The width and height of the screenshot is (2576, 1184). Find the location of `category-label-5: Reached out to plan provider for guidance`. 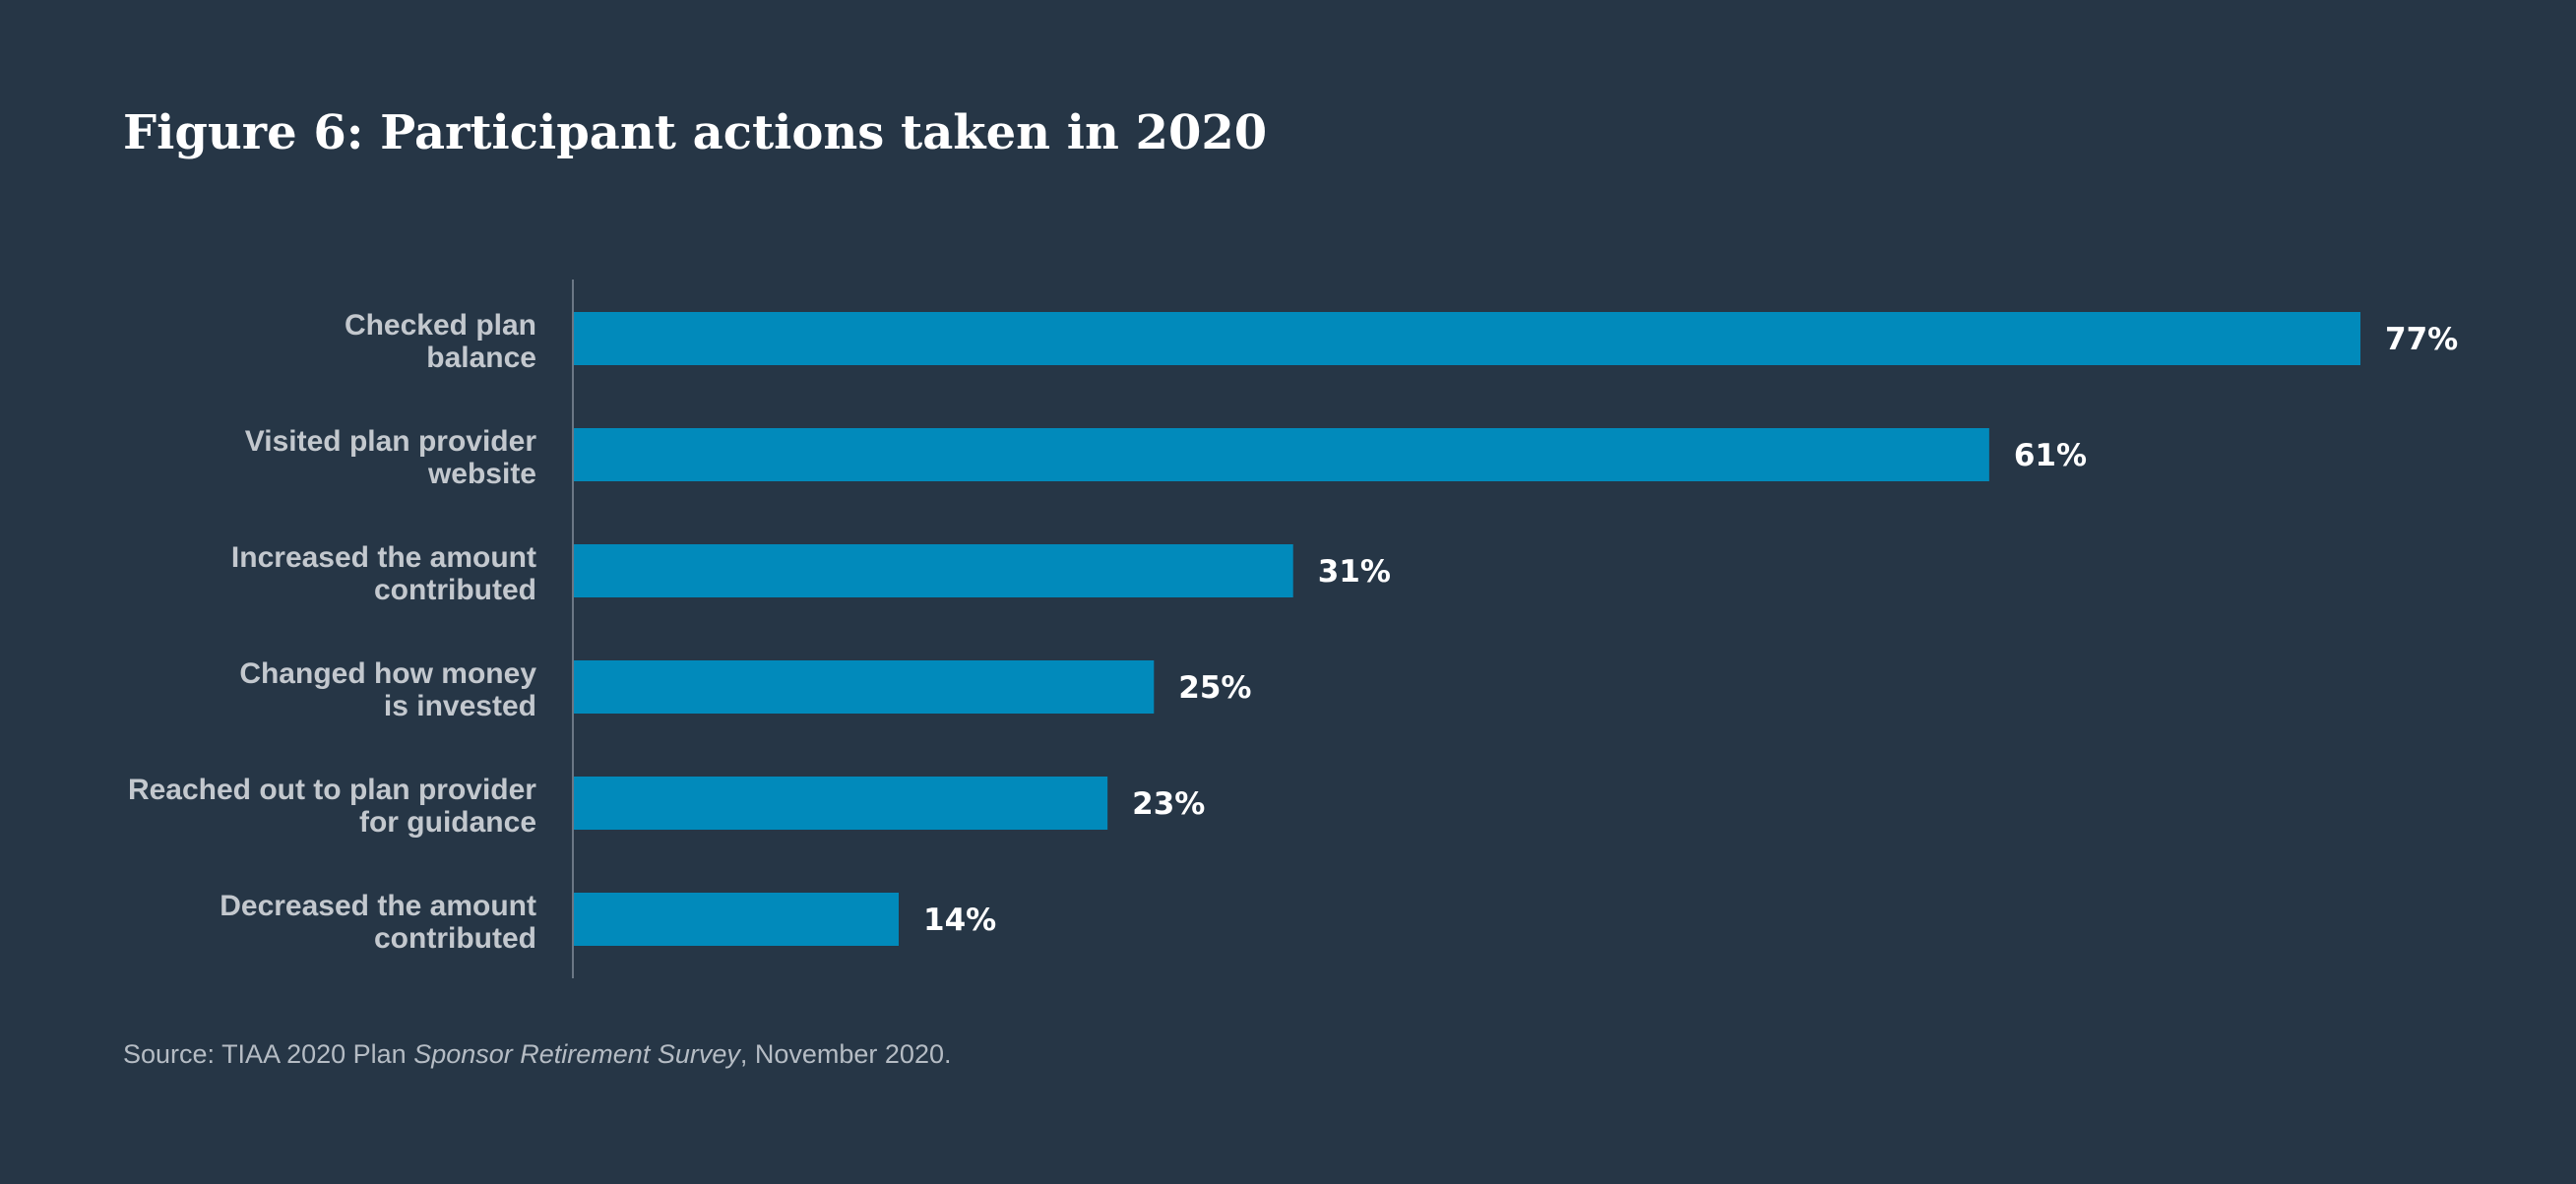

category-label-5: Reached out to plan provider for guidance is located at coordinates (332, 807).